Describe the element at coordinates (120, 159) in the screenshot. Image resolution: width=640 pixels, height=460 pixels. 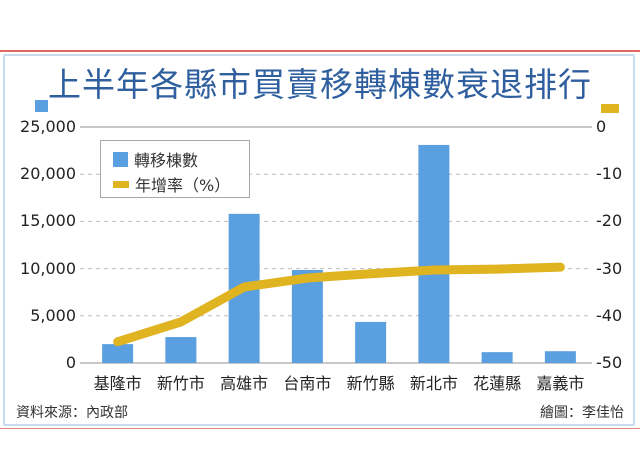
I see `bar-swatch-icon` at that location.